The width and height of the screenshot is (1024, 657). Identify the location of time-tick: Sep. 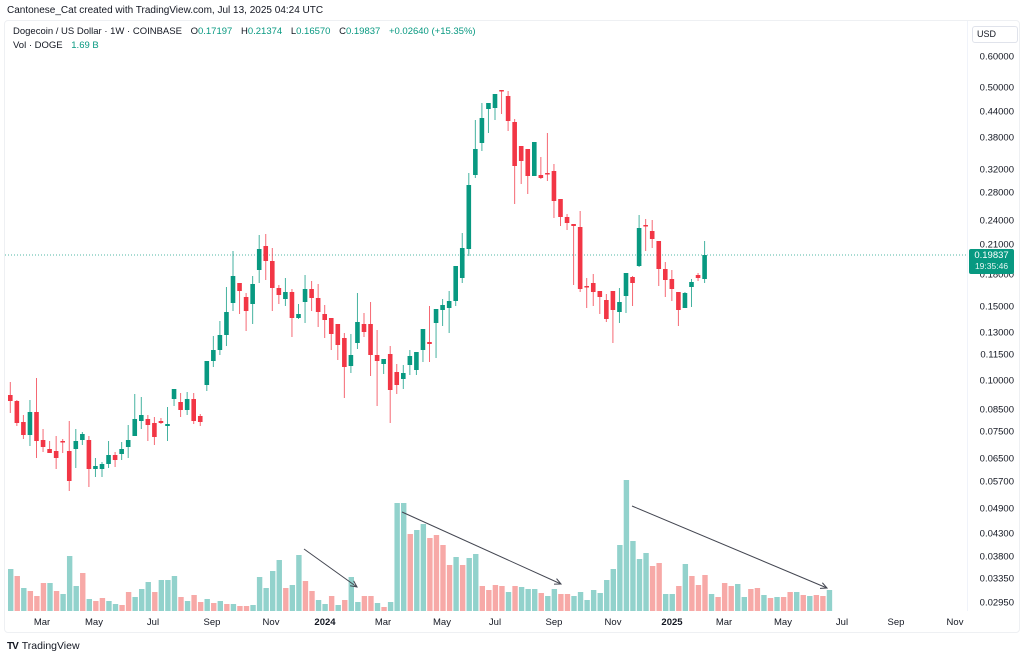
(554, 622).